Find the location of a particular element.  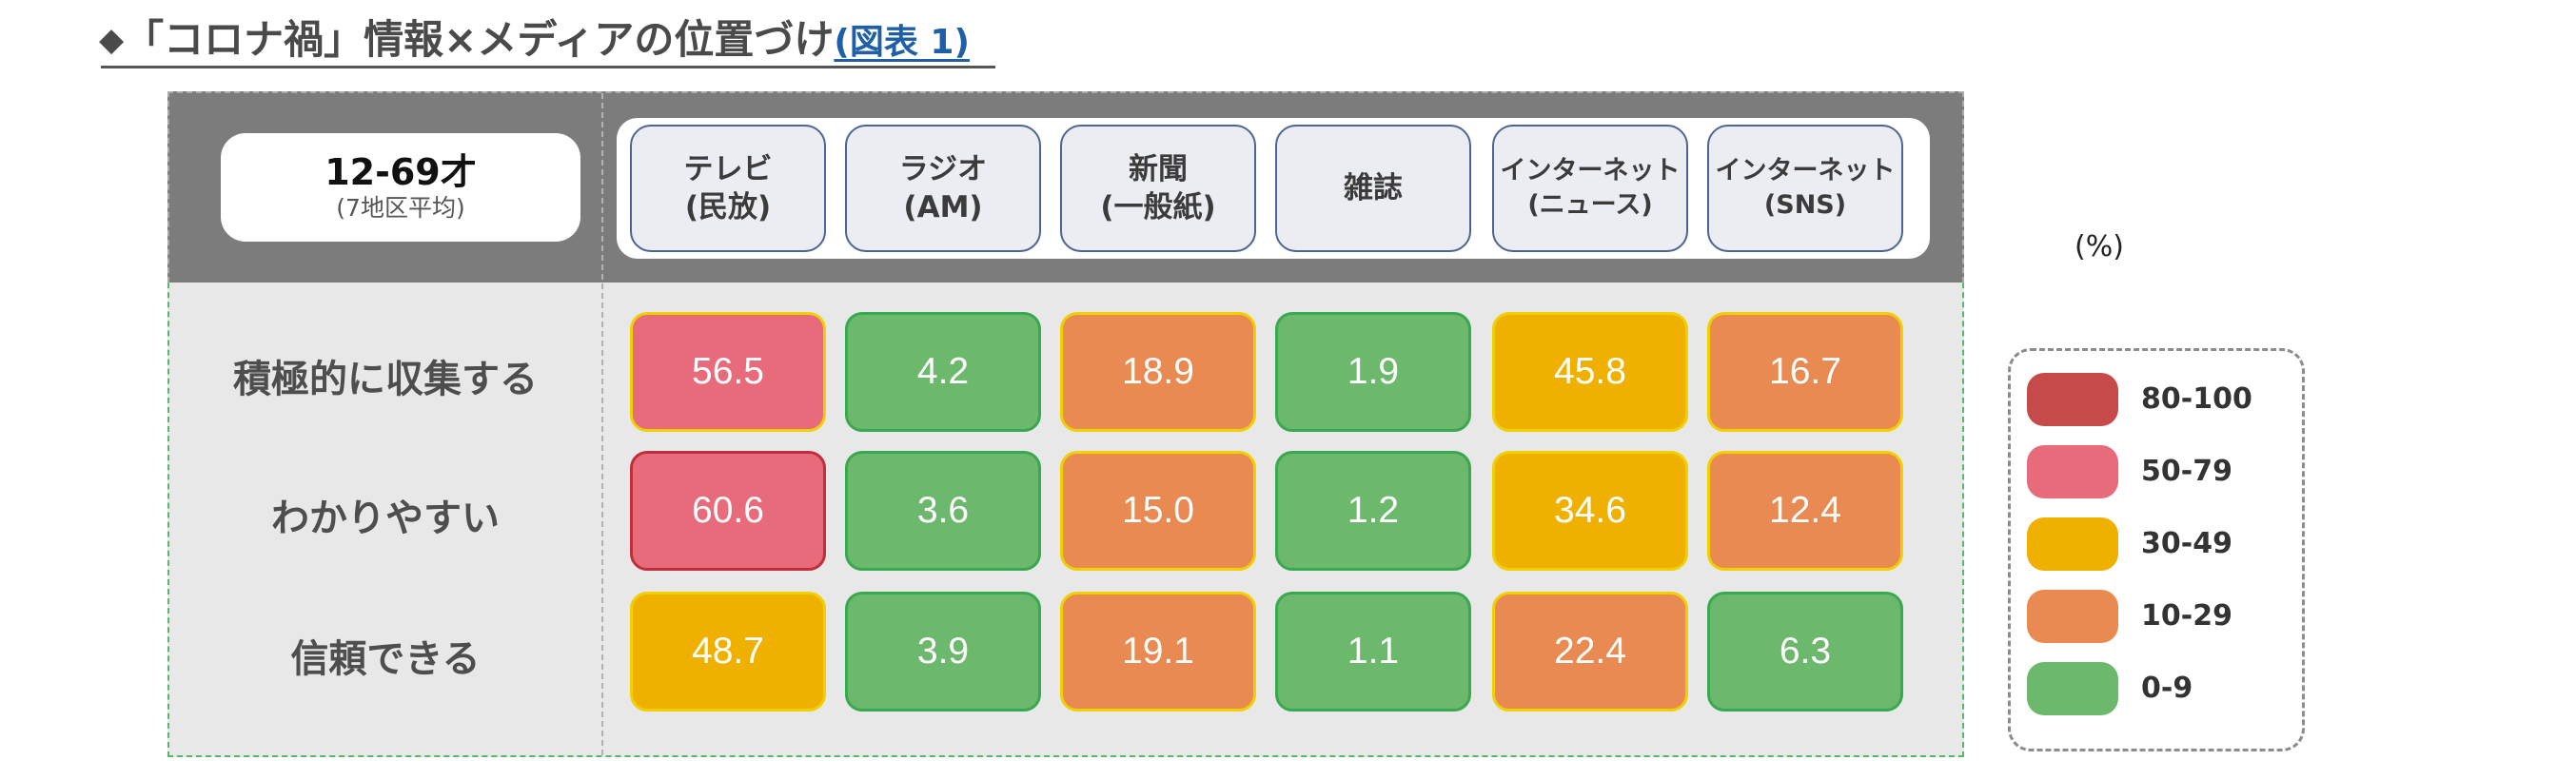

population-label: 12-69才 (7地区平均) is located at coordinates (400, 187).